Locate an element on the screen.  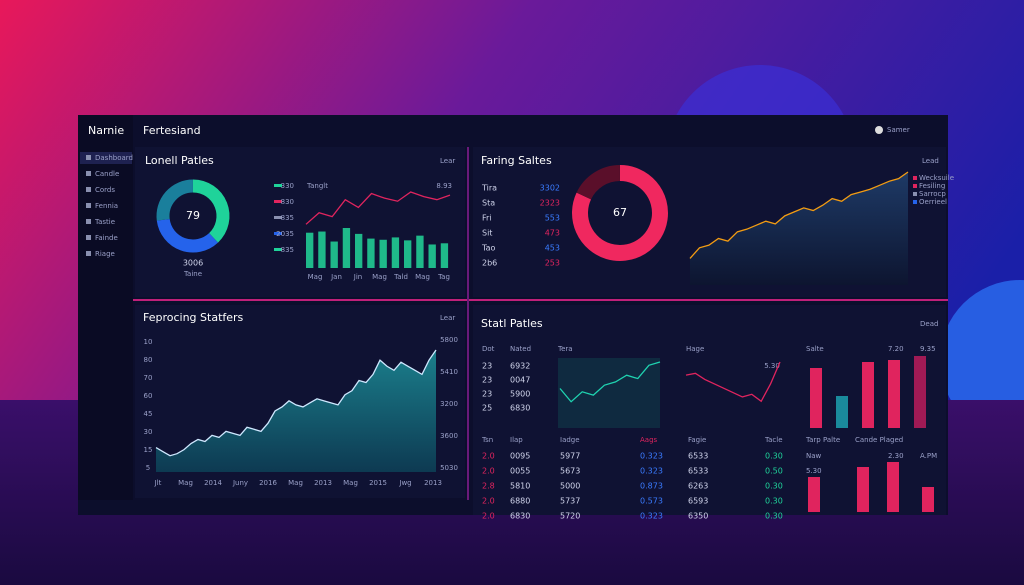
table-cell: 6830 is located at coordinates (520, 408).